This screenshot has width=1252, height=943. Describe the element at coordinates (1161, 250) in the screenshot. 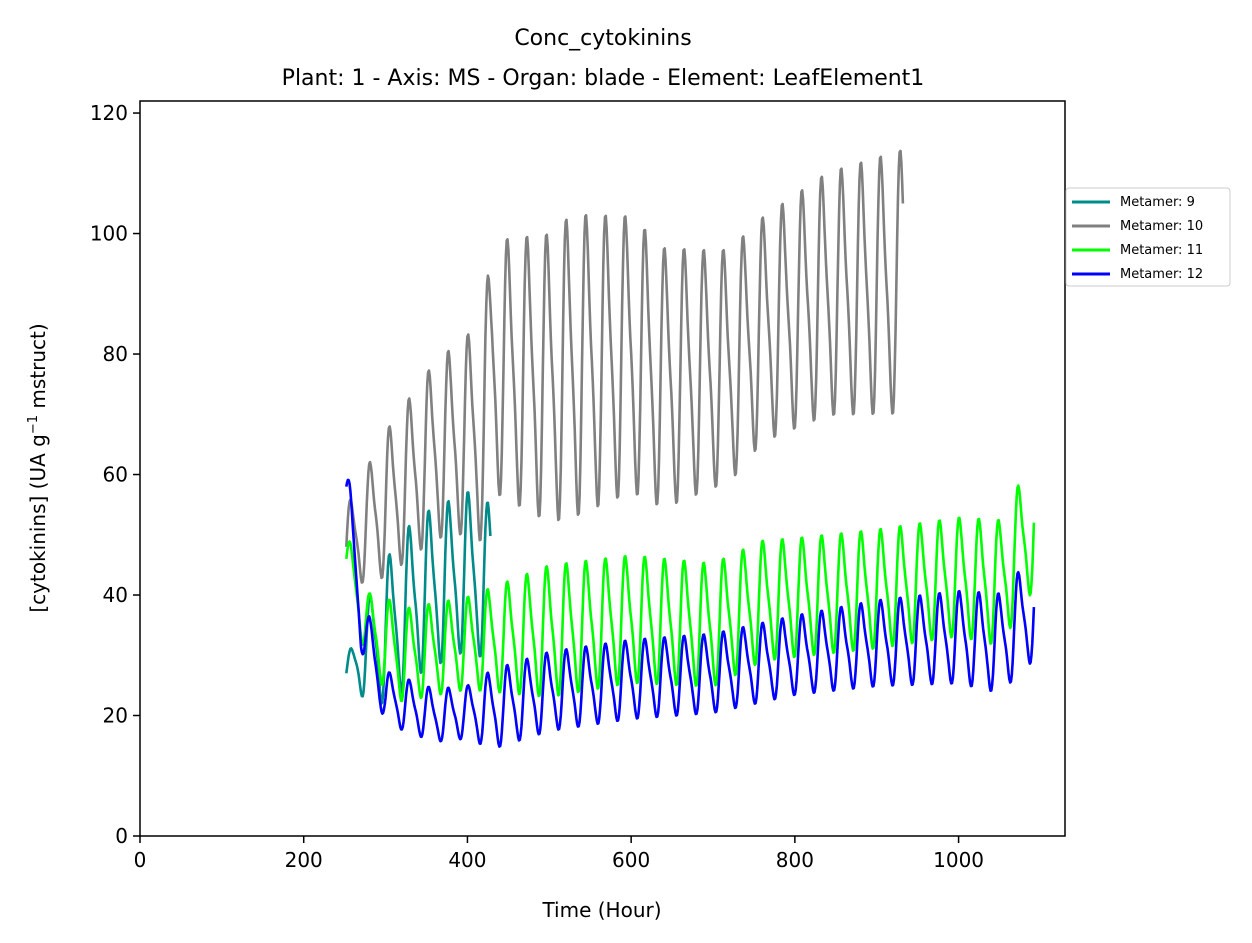

I see `legend-entry: Metamer: 11` at that location.